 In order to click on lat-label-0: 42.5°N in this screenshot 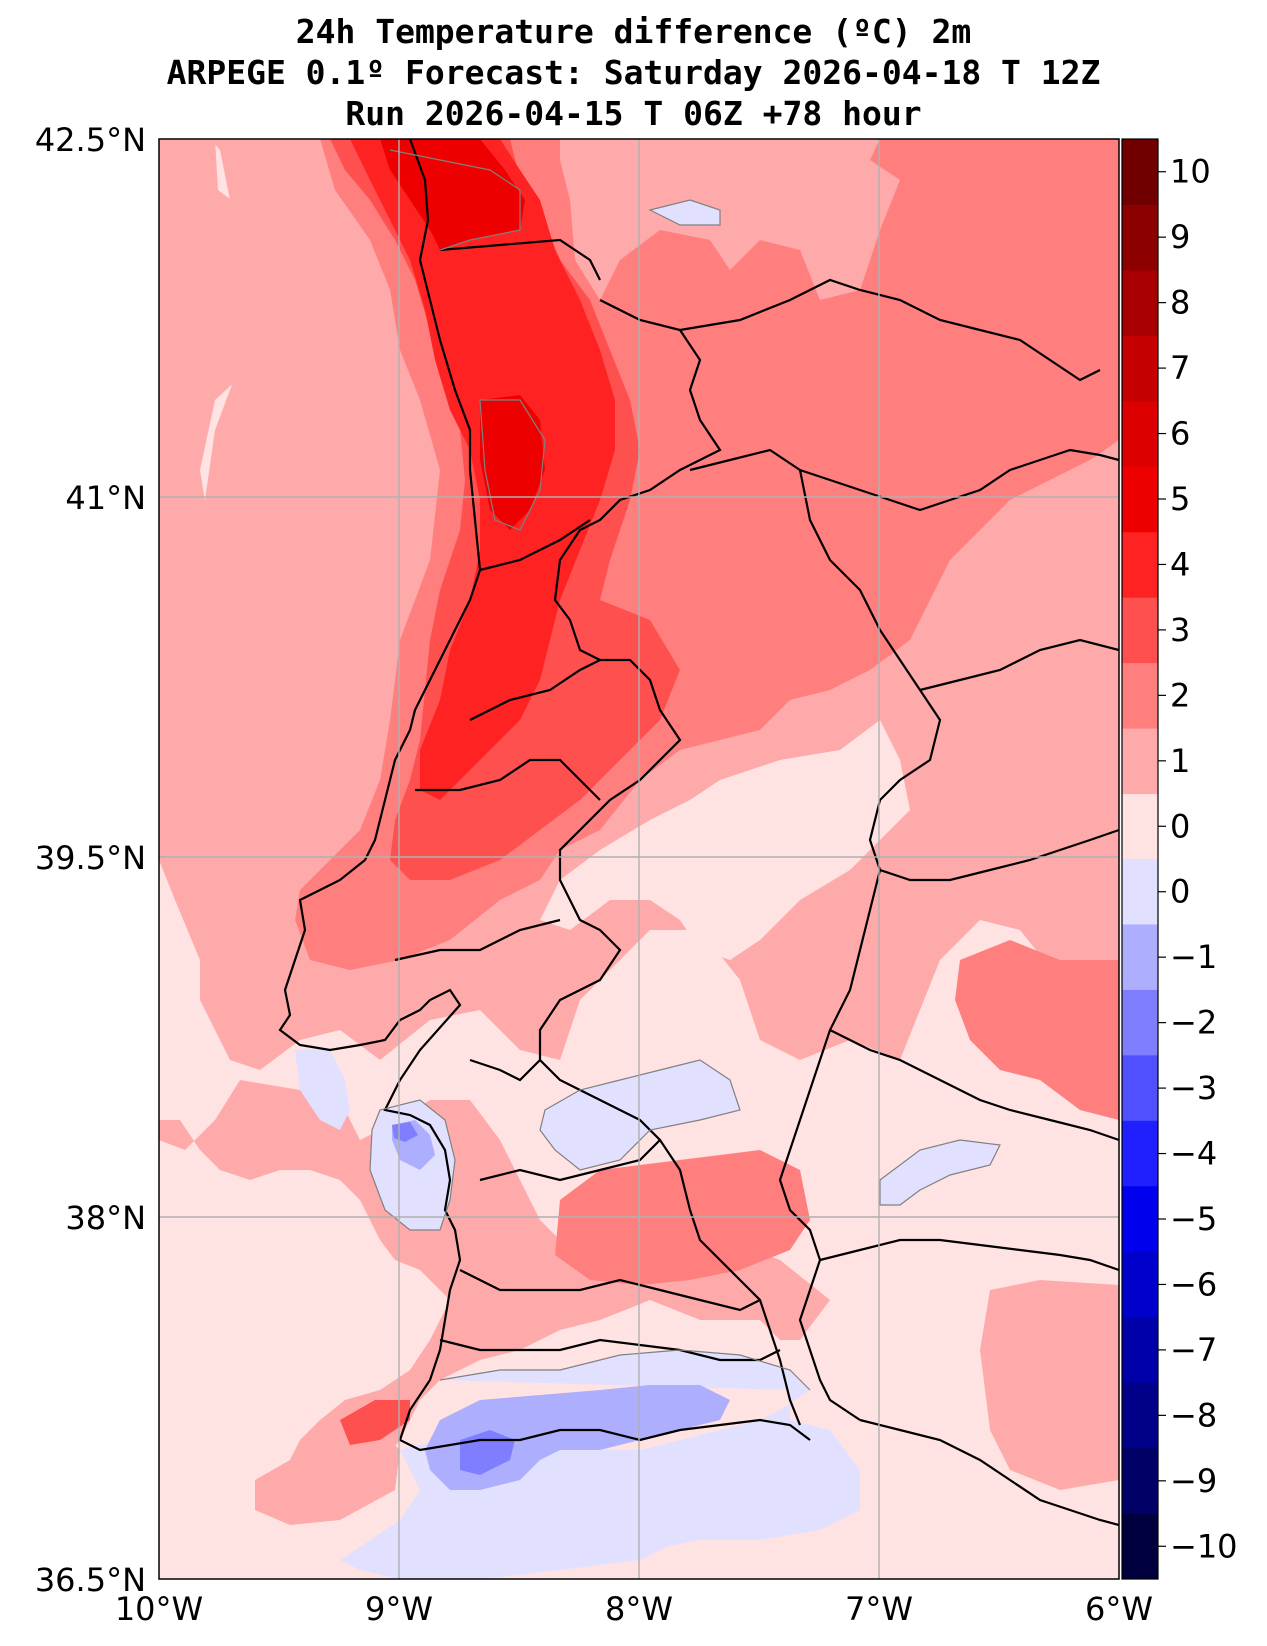, I will do `click(90, 140)`.